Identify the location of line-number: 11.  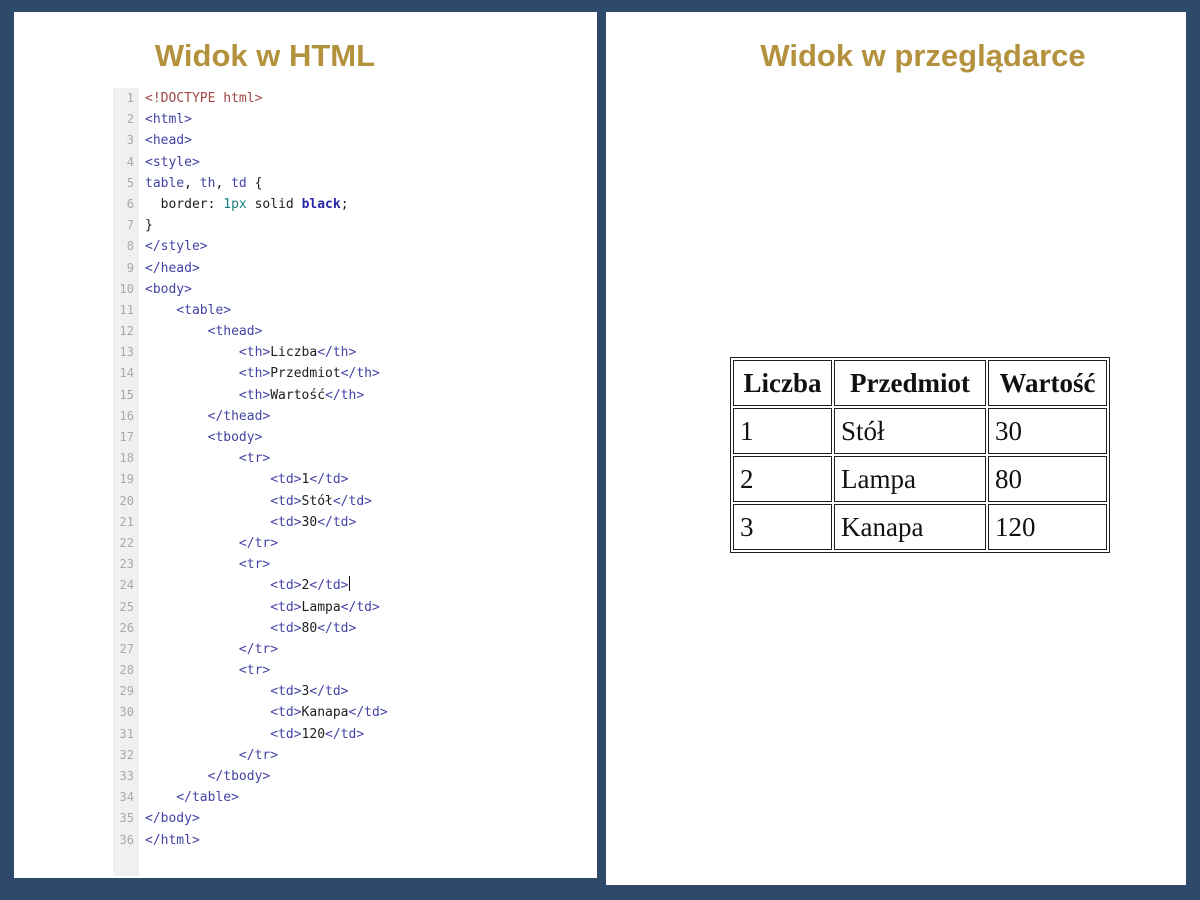
(126, 309).